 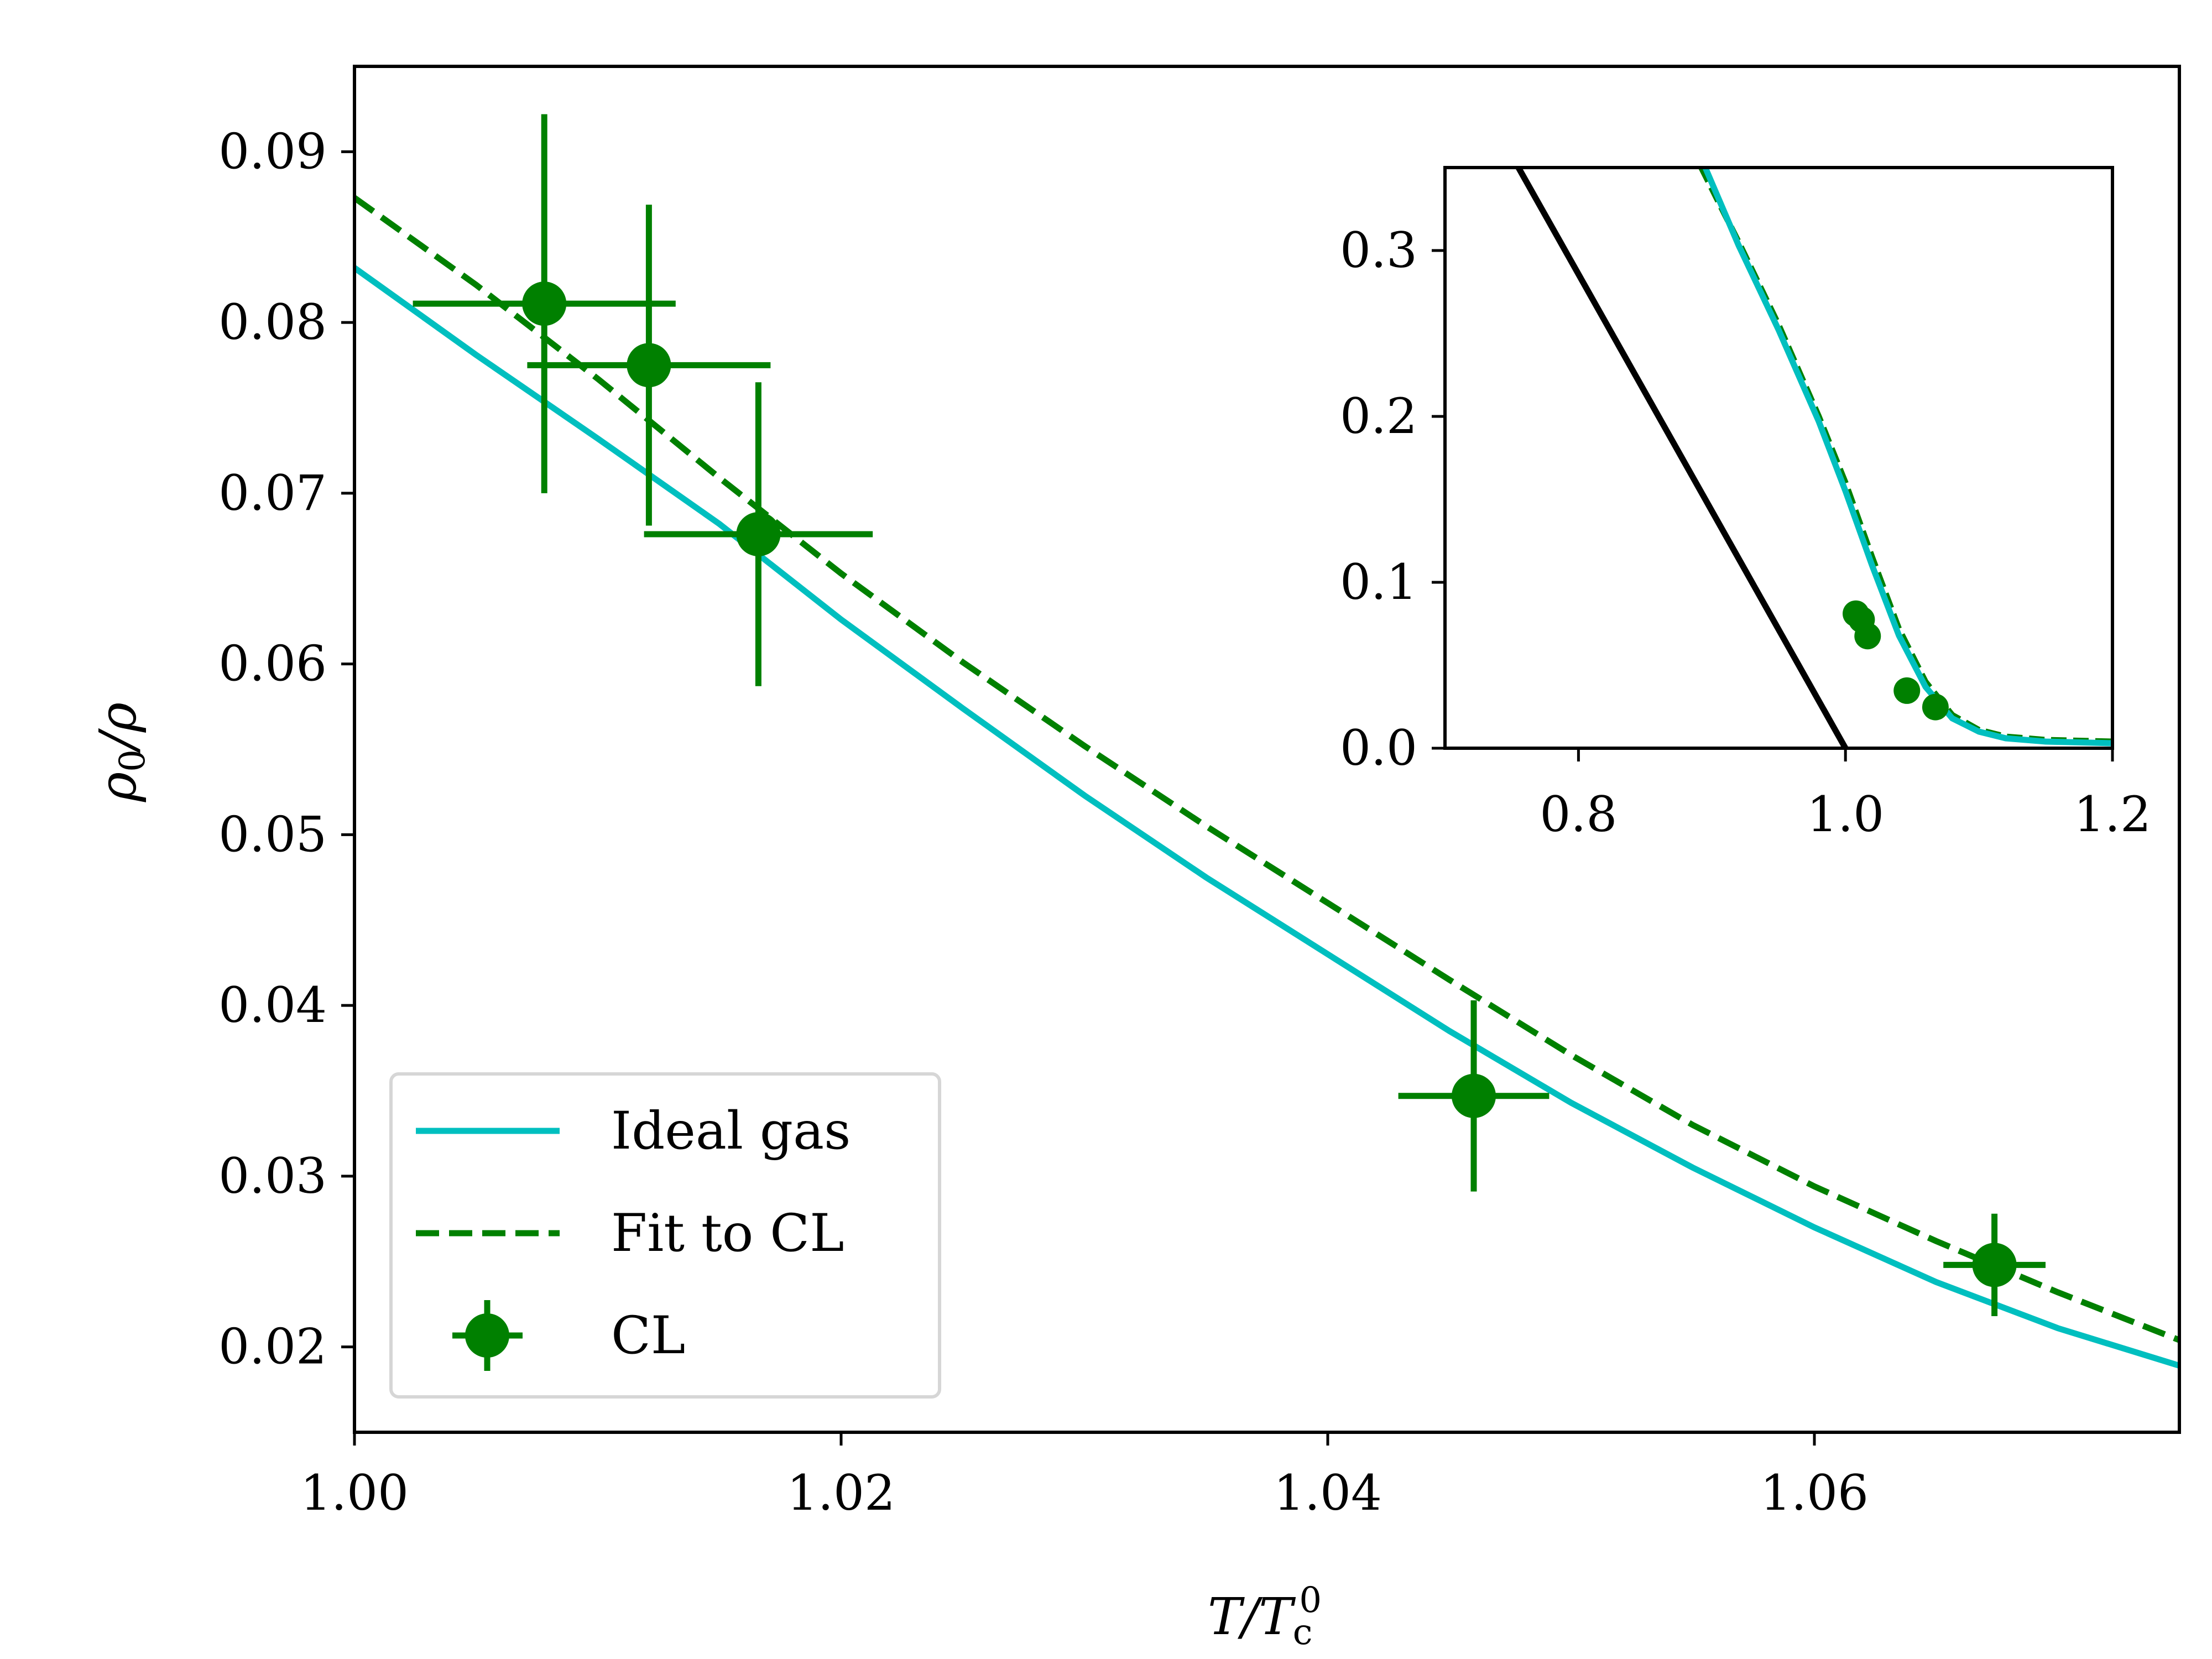 What do you see at coordinates (2113, 815) in the screenshot?
I see `inset-x-tick-label: 1.2` at bounding box center [2113, 815].